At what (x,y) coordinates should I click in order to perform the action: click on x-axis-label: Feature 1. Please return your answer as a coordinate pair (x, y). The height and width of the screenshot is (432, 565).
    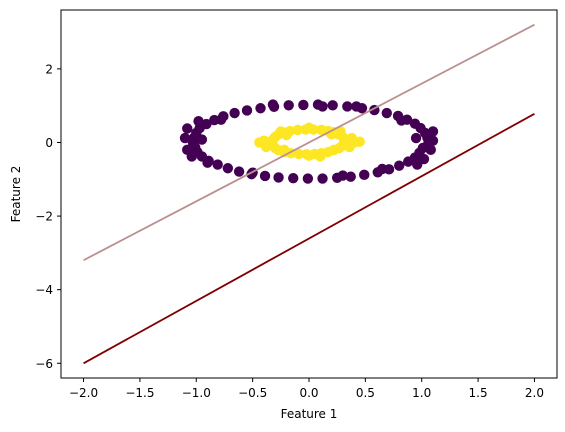
    Looking at the image, I should click on (309, 414).